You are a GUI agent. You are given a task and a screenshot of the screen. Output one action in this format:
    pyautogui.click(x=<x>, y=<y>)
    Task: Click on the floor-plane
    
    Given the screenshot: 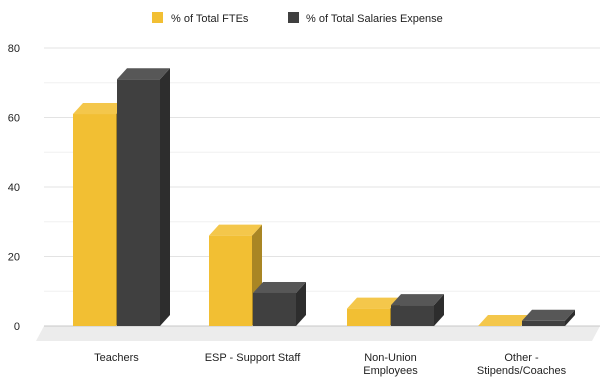 What is the action you would take?
    pyautogui.click(x=318, y=333)
    